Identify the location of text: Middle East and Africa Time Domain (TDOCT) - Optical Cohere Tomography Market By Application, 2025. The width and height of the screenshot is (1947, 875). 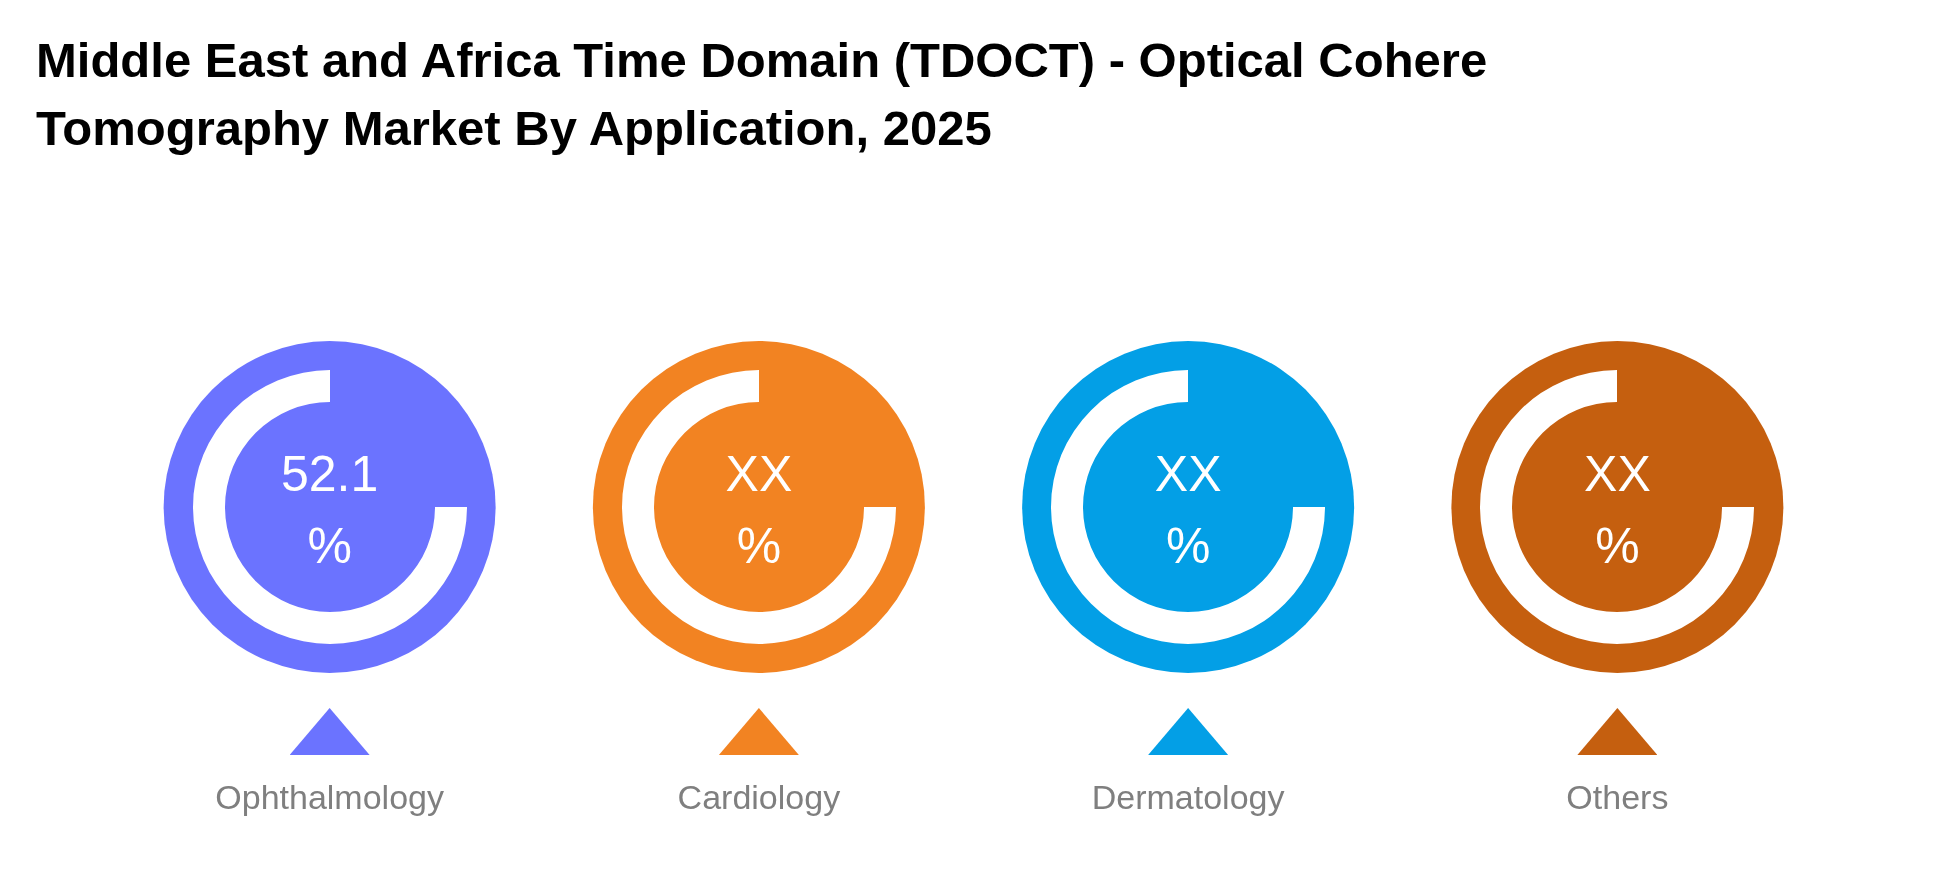
(762, 94).